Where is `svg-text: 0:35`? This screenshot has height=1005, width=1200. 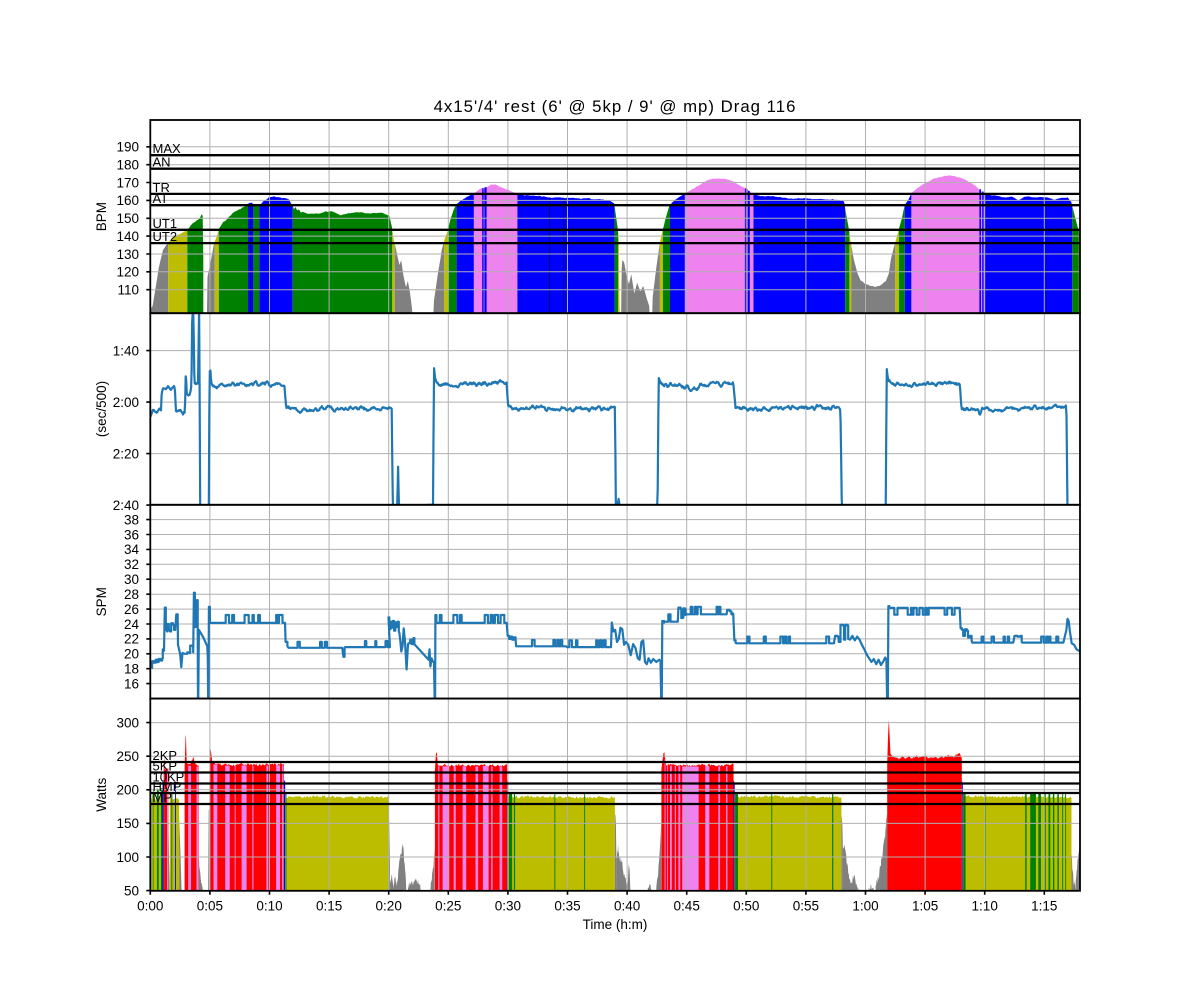
svg-text: 0:35 is located at coordinates (567, 906).